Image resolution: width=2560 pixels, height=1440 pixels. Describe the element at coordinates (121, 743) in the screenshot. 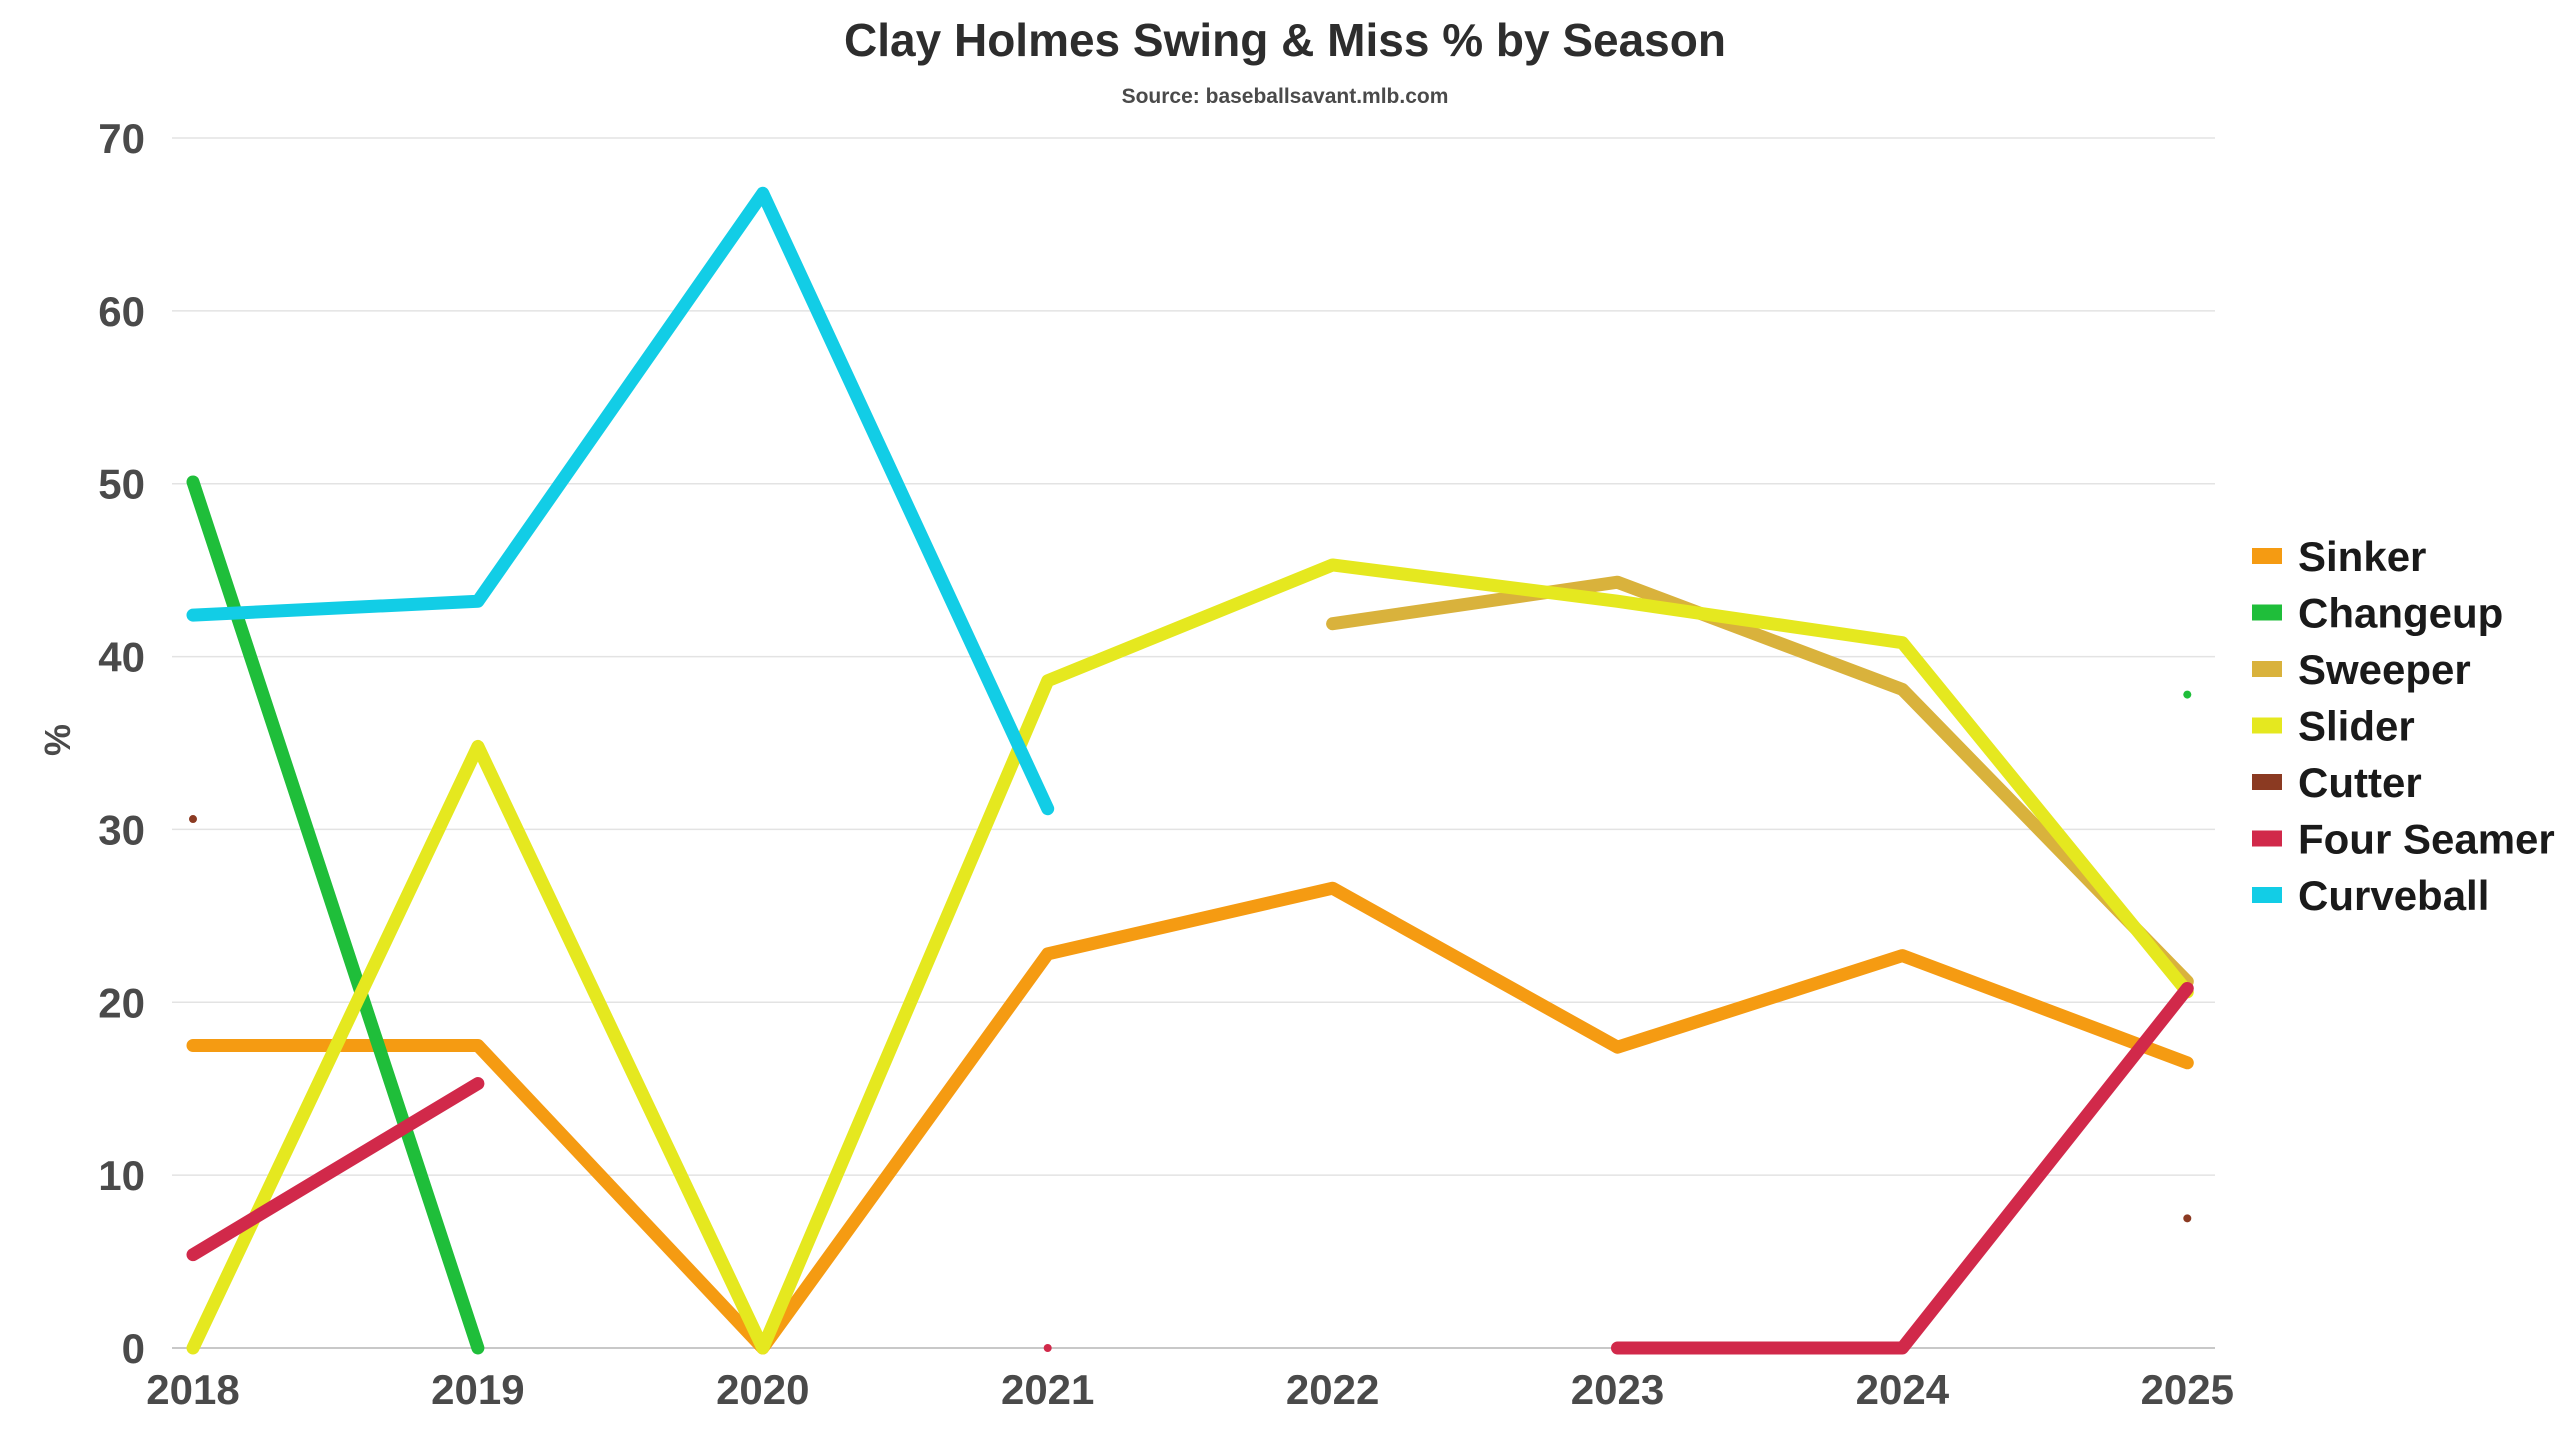

I see `y-axis-ticks: 0 10 20 30 40 50 60 70` at that location.